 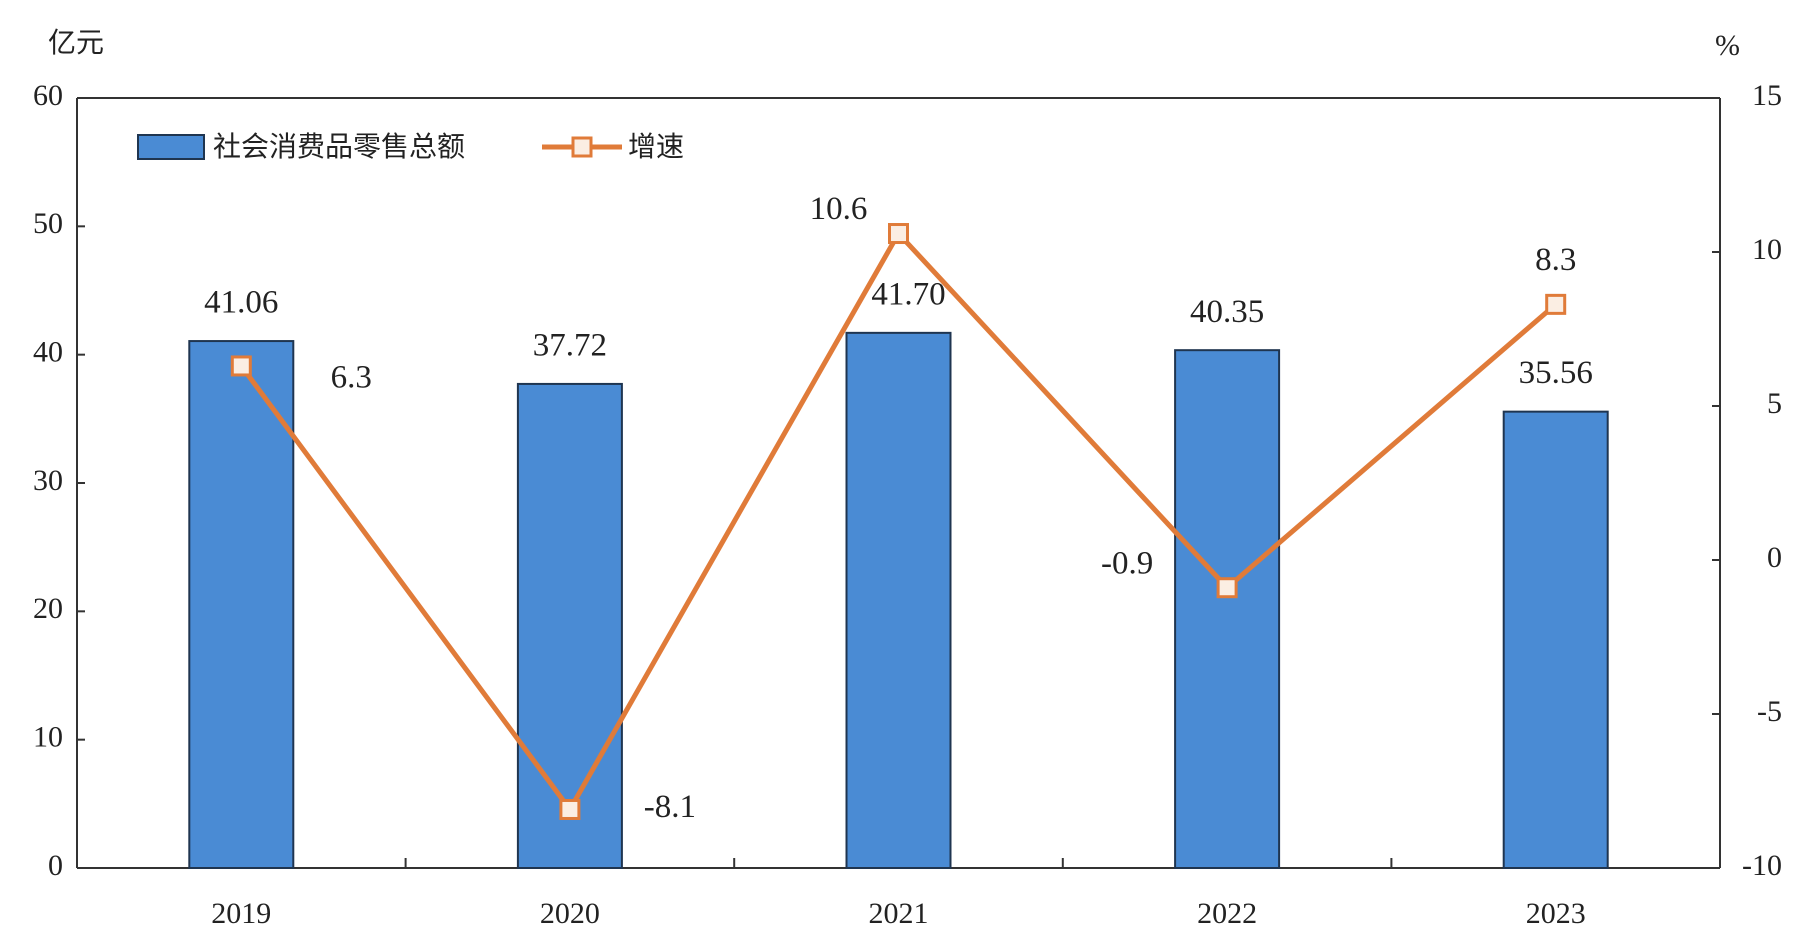 What do you see at coordinates (1769, 711) in the screenshot?
I see `y2-tick-label: -5` at bounding box center [1769, 711].